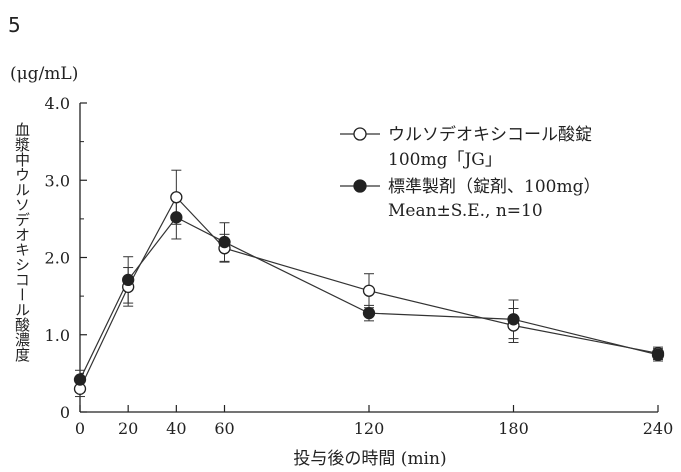 This screenshot has height=472, width=681. Describe the element at coordinates (490, 134) in the screenshot. I see `legend-label-1: ウルソデオキシコール酸錠` at that location.